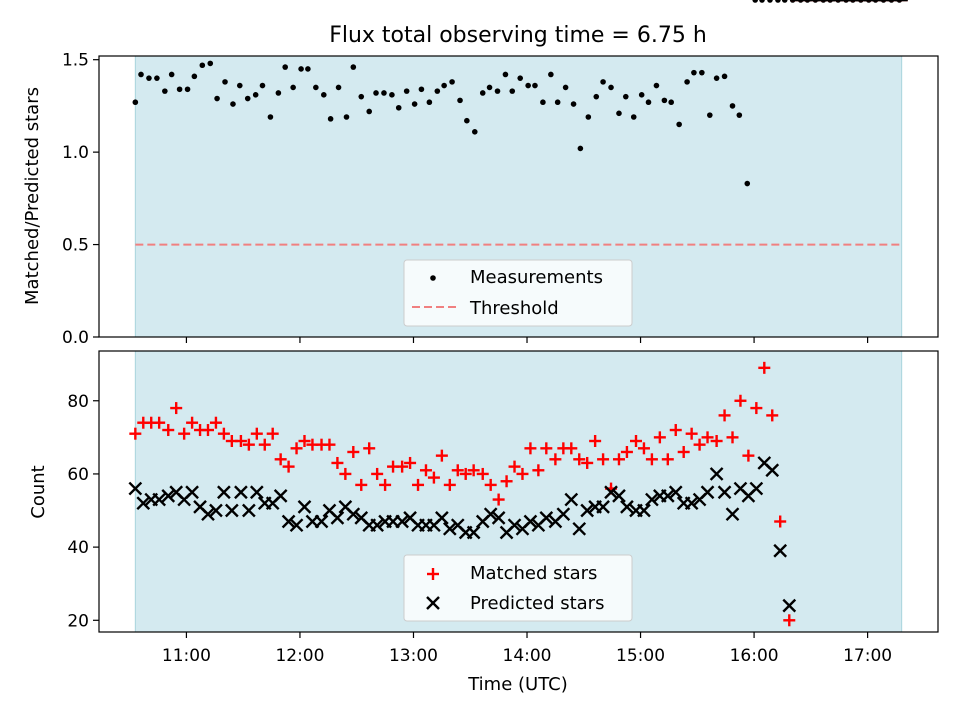  I want to click on x-tick-label: 12:00, so click(299, 656).